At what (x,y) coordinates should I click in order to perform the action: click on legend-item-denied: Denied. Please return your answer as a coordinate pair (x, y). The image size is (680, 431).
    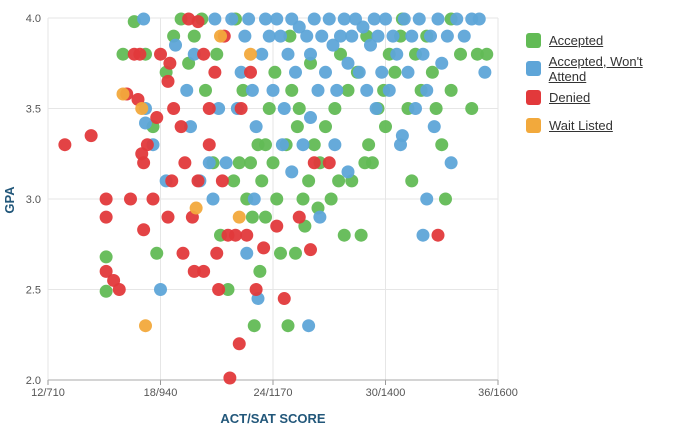
    Looking at the image, I should click on (603, 97).